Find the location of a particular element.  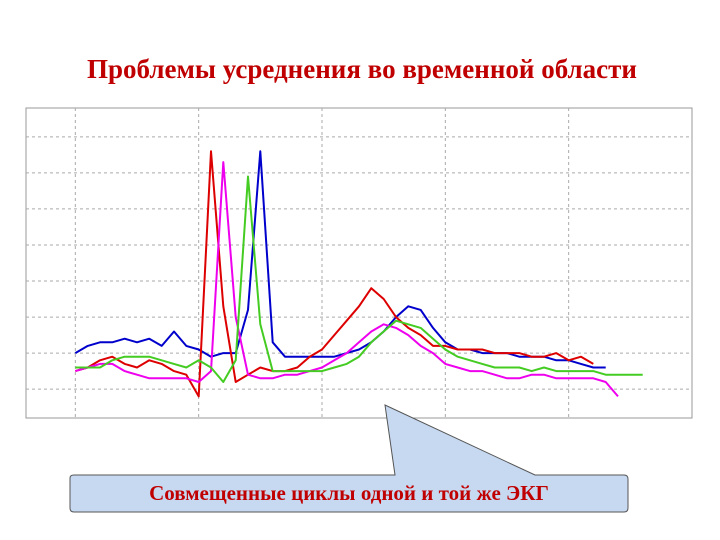

slide-title: Проблемы усреднения во временной области is located at coordinates (362, 69).